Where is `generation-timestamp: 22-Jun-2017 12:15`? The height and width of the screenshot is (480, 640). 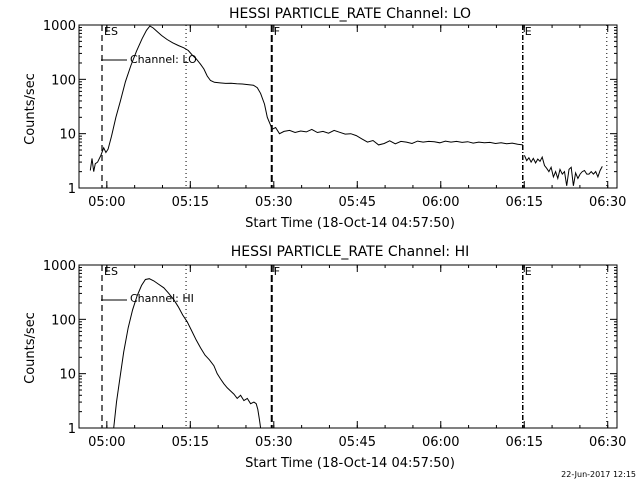 generation-timestamp: 22-Jun-2017 12:15 is located at coordinates (598, 474).